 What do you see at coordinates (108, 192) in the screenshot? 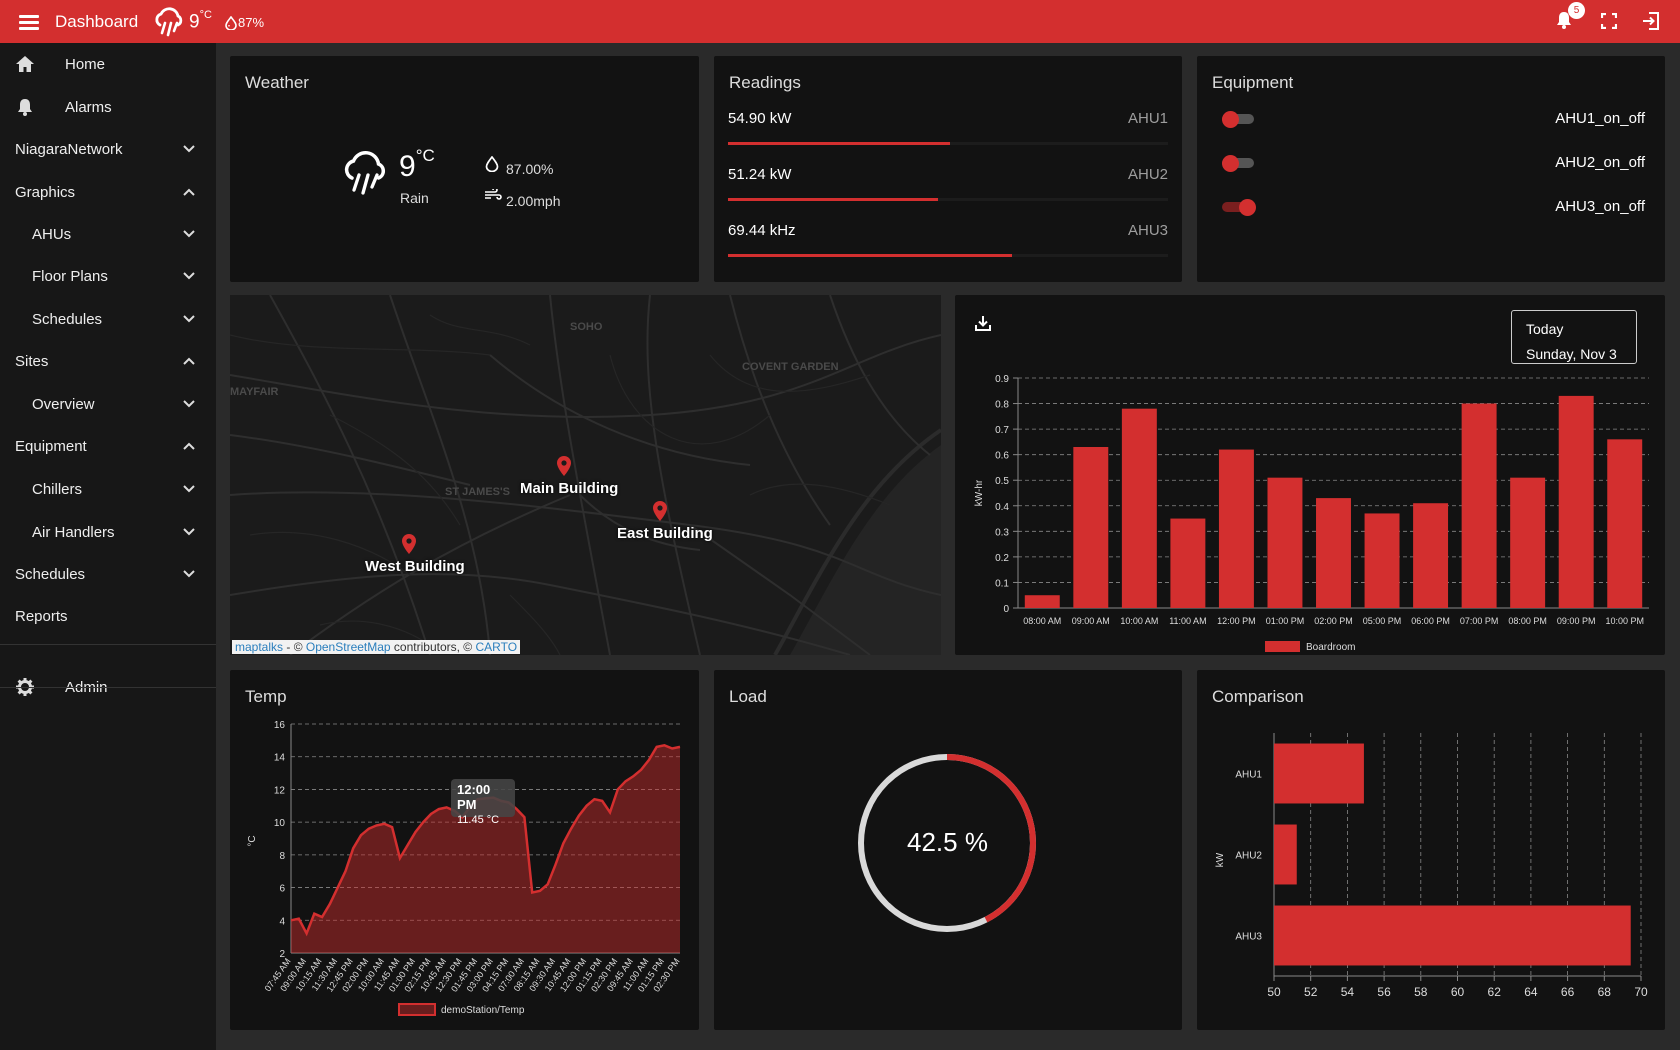
I see `sidebar-item-graphics: Graphics` at bounding box center [108, 192].